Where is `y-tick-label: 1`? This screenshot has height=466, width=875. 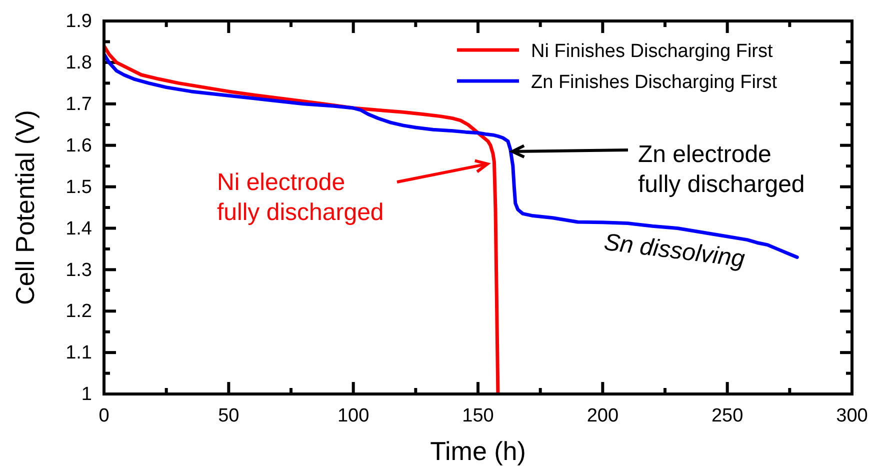
y-tick-label: 1 is located at coordinates (86, 395).